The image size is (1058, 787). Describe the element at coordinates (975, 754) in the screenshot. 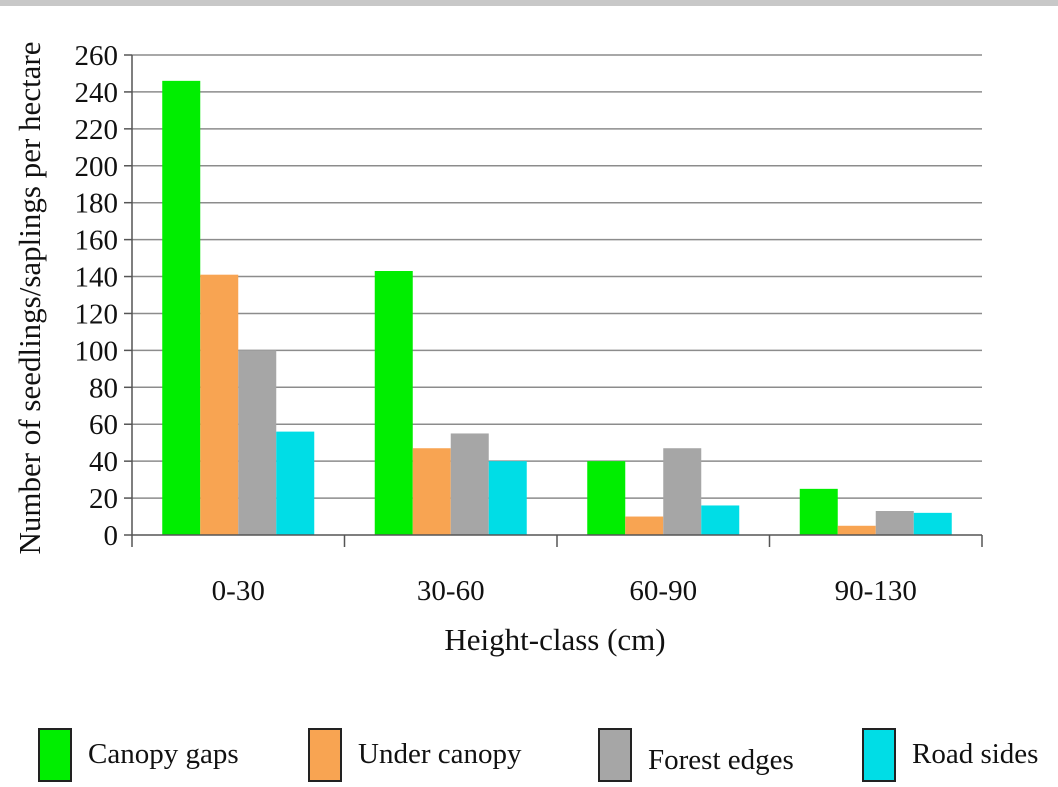

I see `legend-label: Road sides` at that location.